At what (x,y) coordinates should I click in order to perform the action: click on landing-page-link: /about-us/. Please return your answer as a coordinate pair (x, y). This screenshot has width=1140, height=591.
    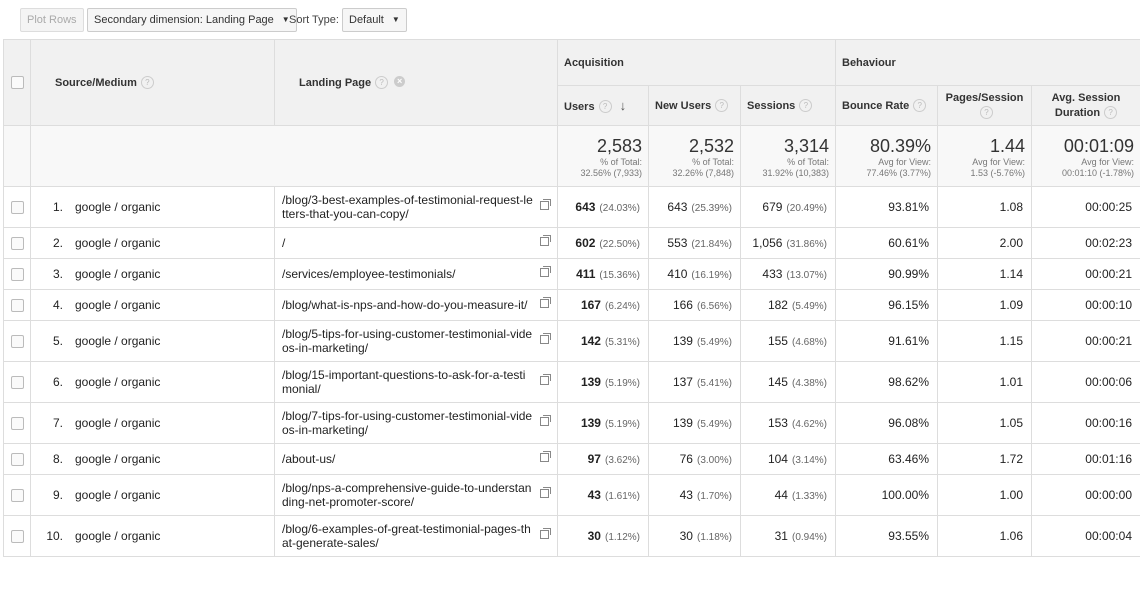
    Looking at the image, I should click on (309, 459).